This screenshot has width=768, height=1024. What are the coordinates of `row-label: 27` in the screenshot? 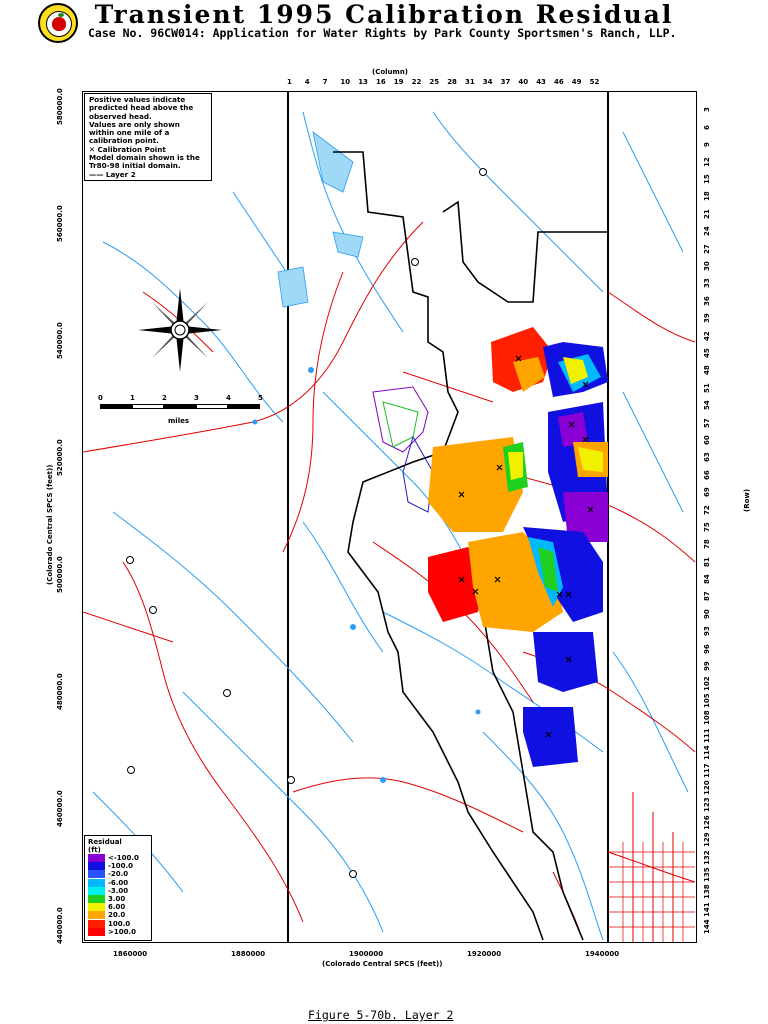 It's located at (707, 248).